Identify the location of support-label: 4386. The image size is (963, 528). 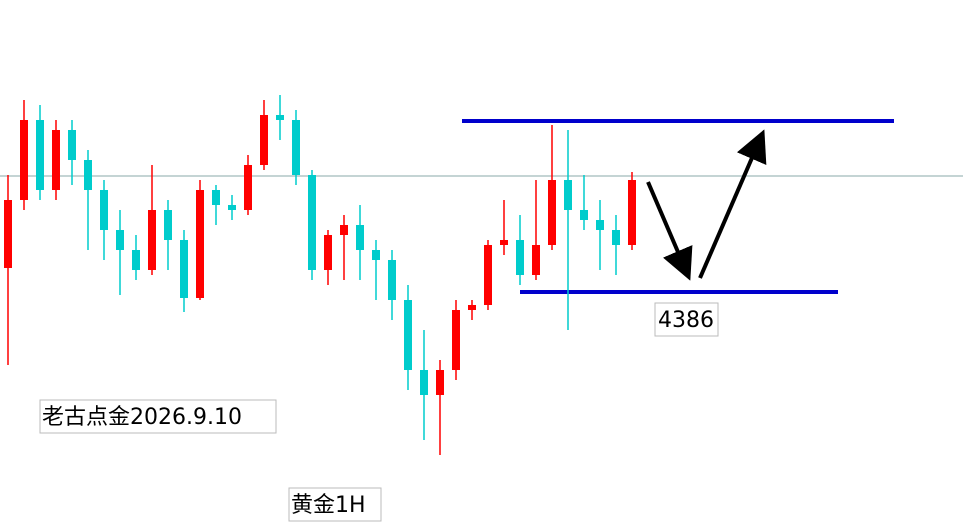
(686, 320).